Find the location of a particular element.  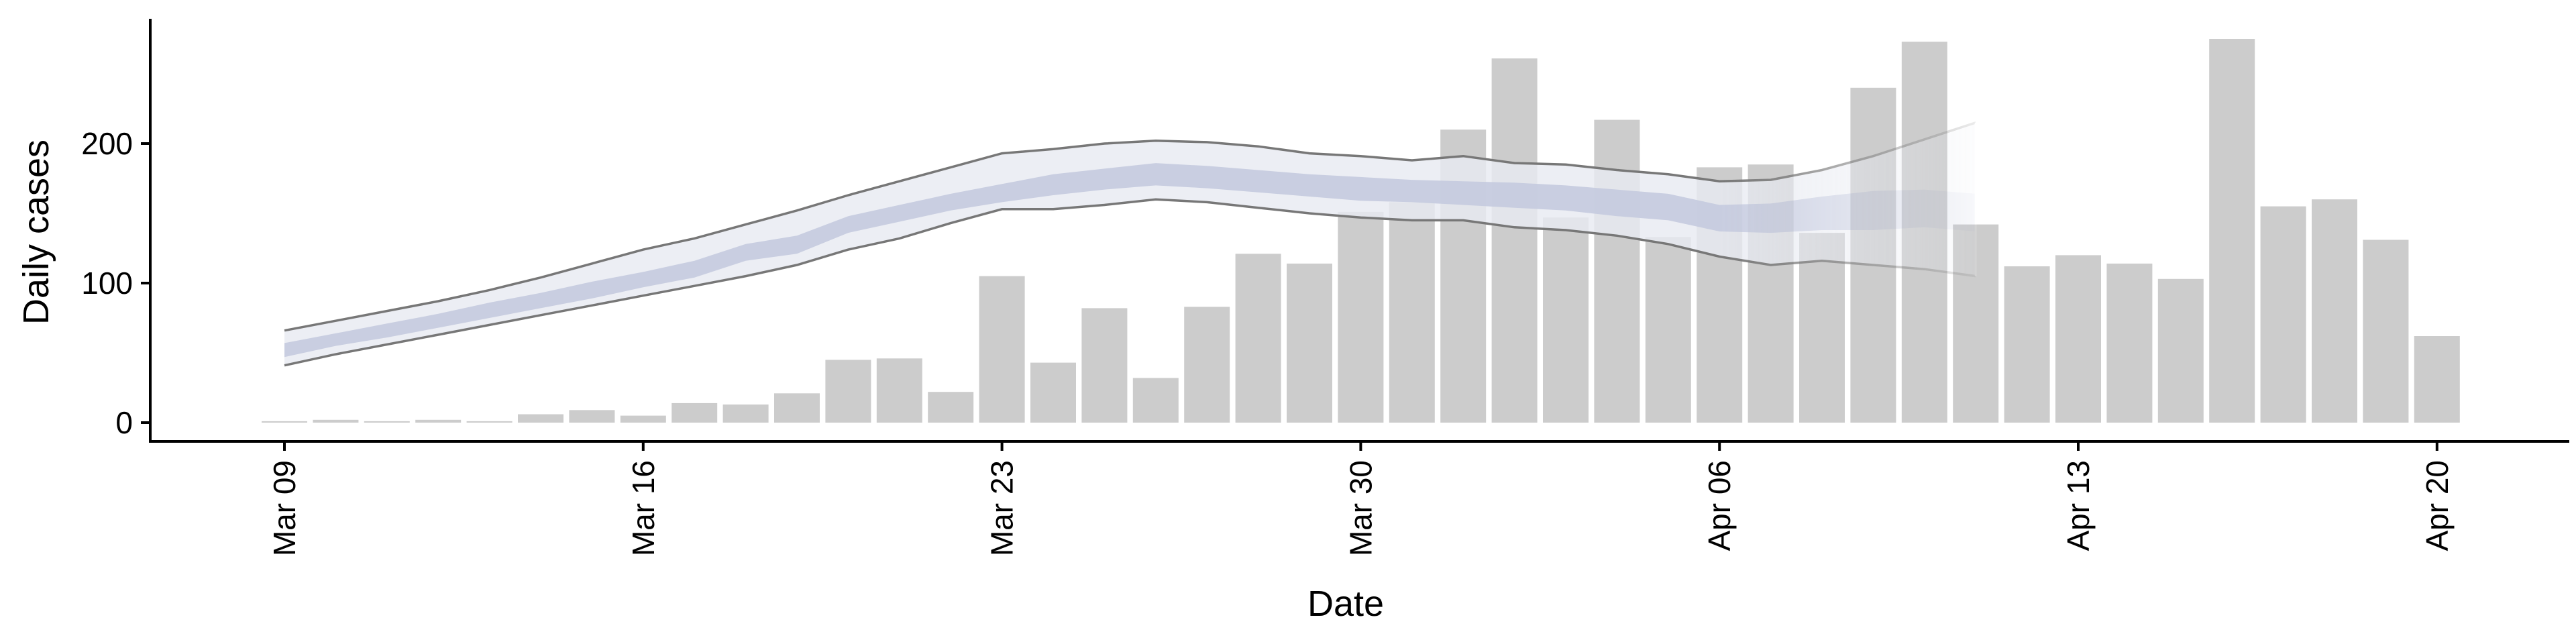

x-tick-label-3: Mar 30 is located at coordinates (1360, 508).